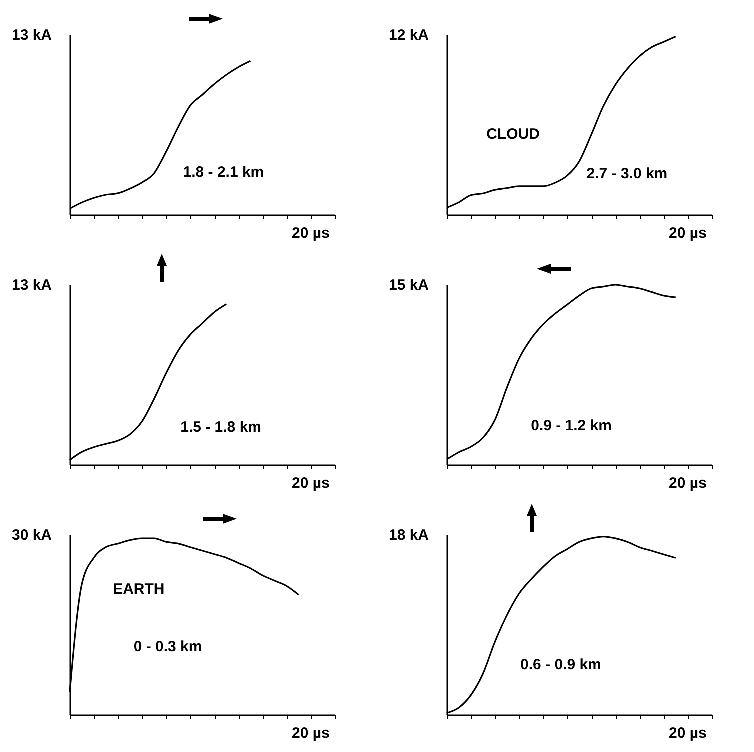  Describe the element at coordinates (627, 174) in the screenshot. I see `annotation: 2.7 - 3.0 km` at that location.